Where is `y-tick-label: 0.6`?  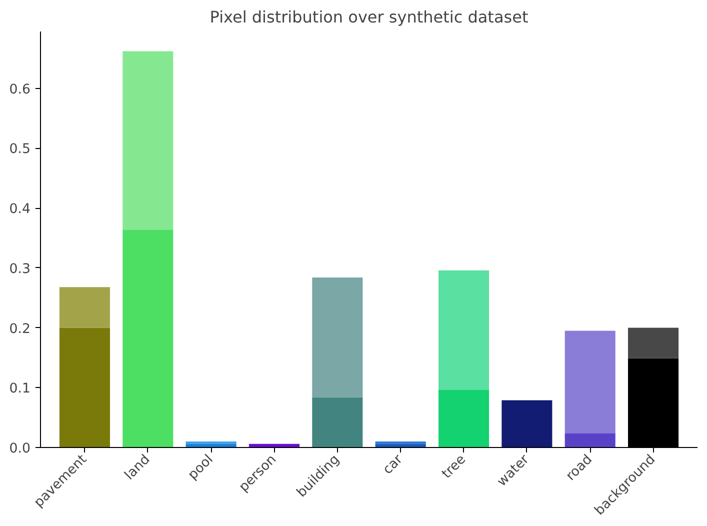 y-tick-label: 0.6 is located at coordinates (20, 90).